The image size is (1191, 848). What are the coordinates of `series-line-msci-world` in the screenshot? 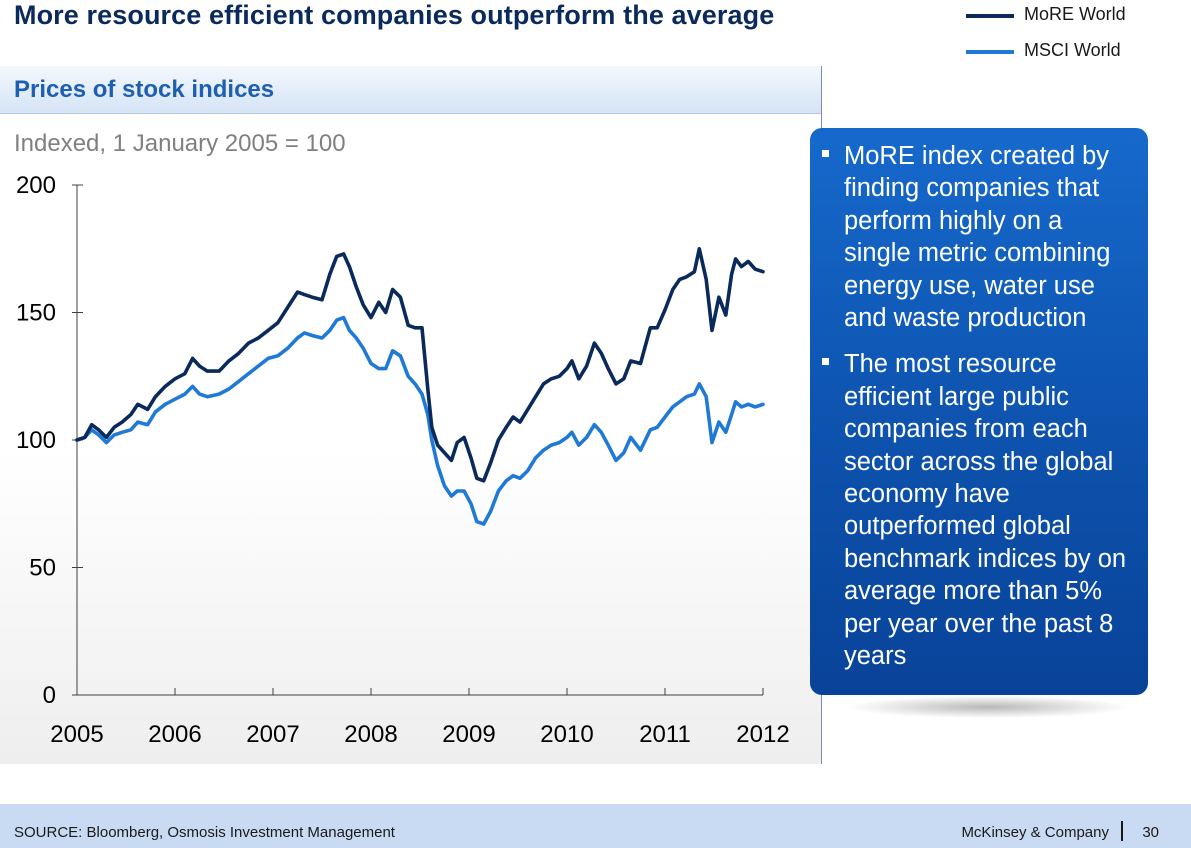 It's located at (420, 420).